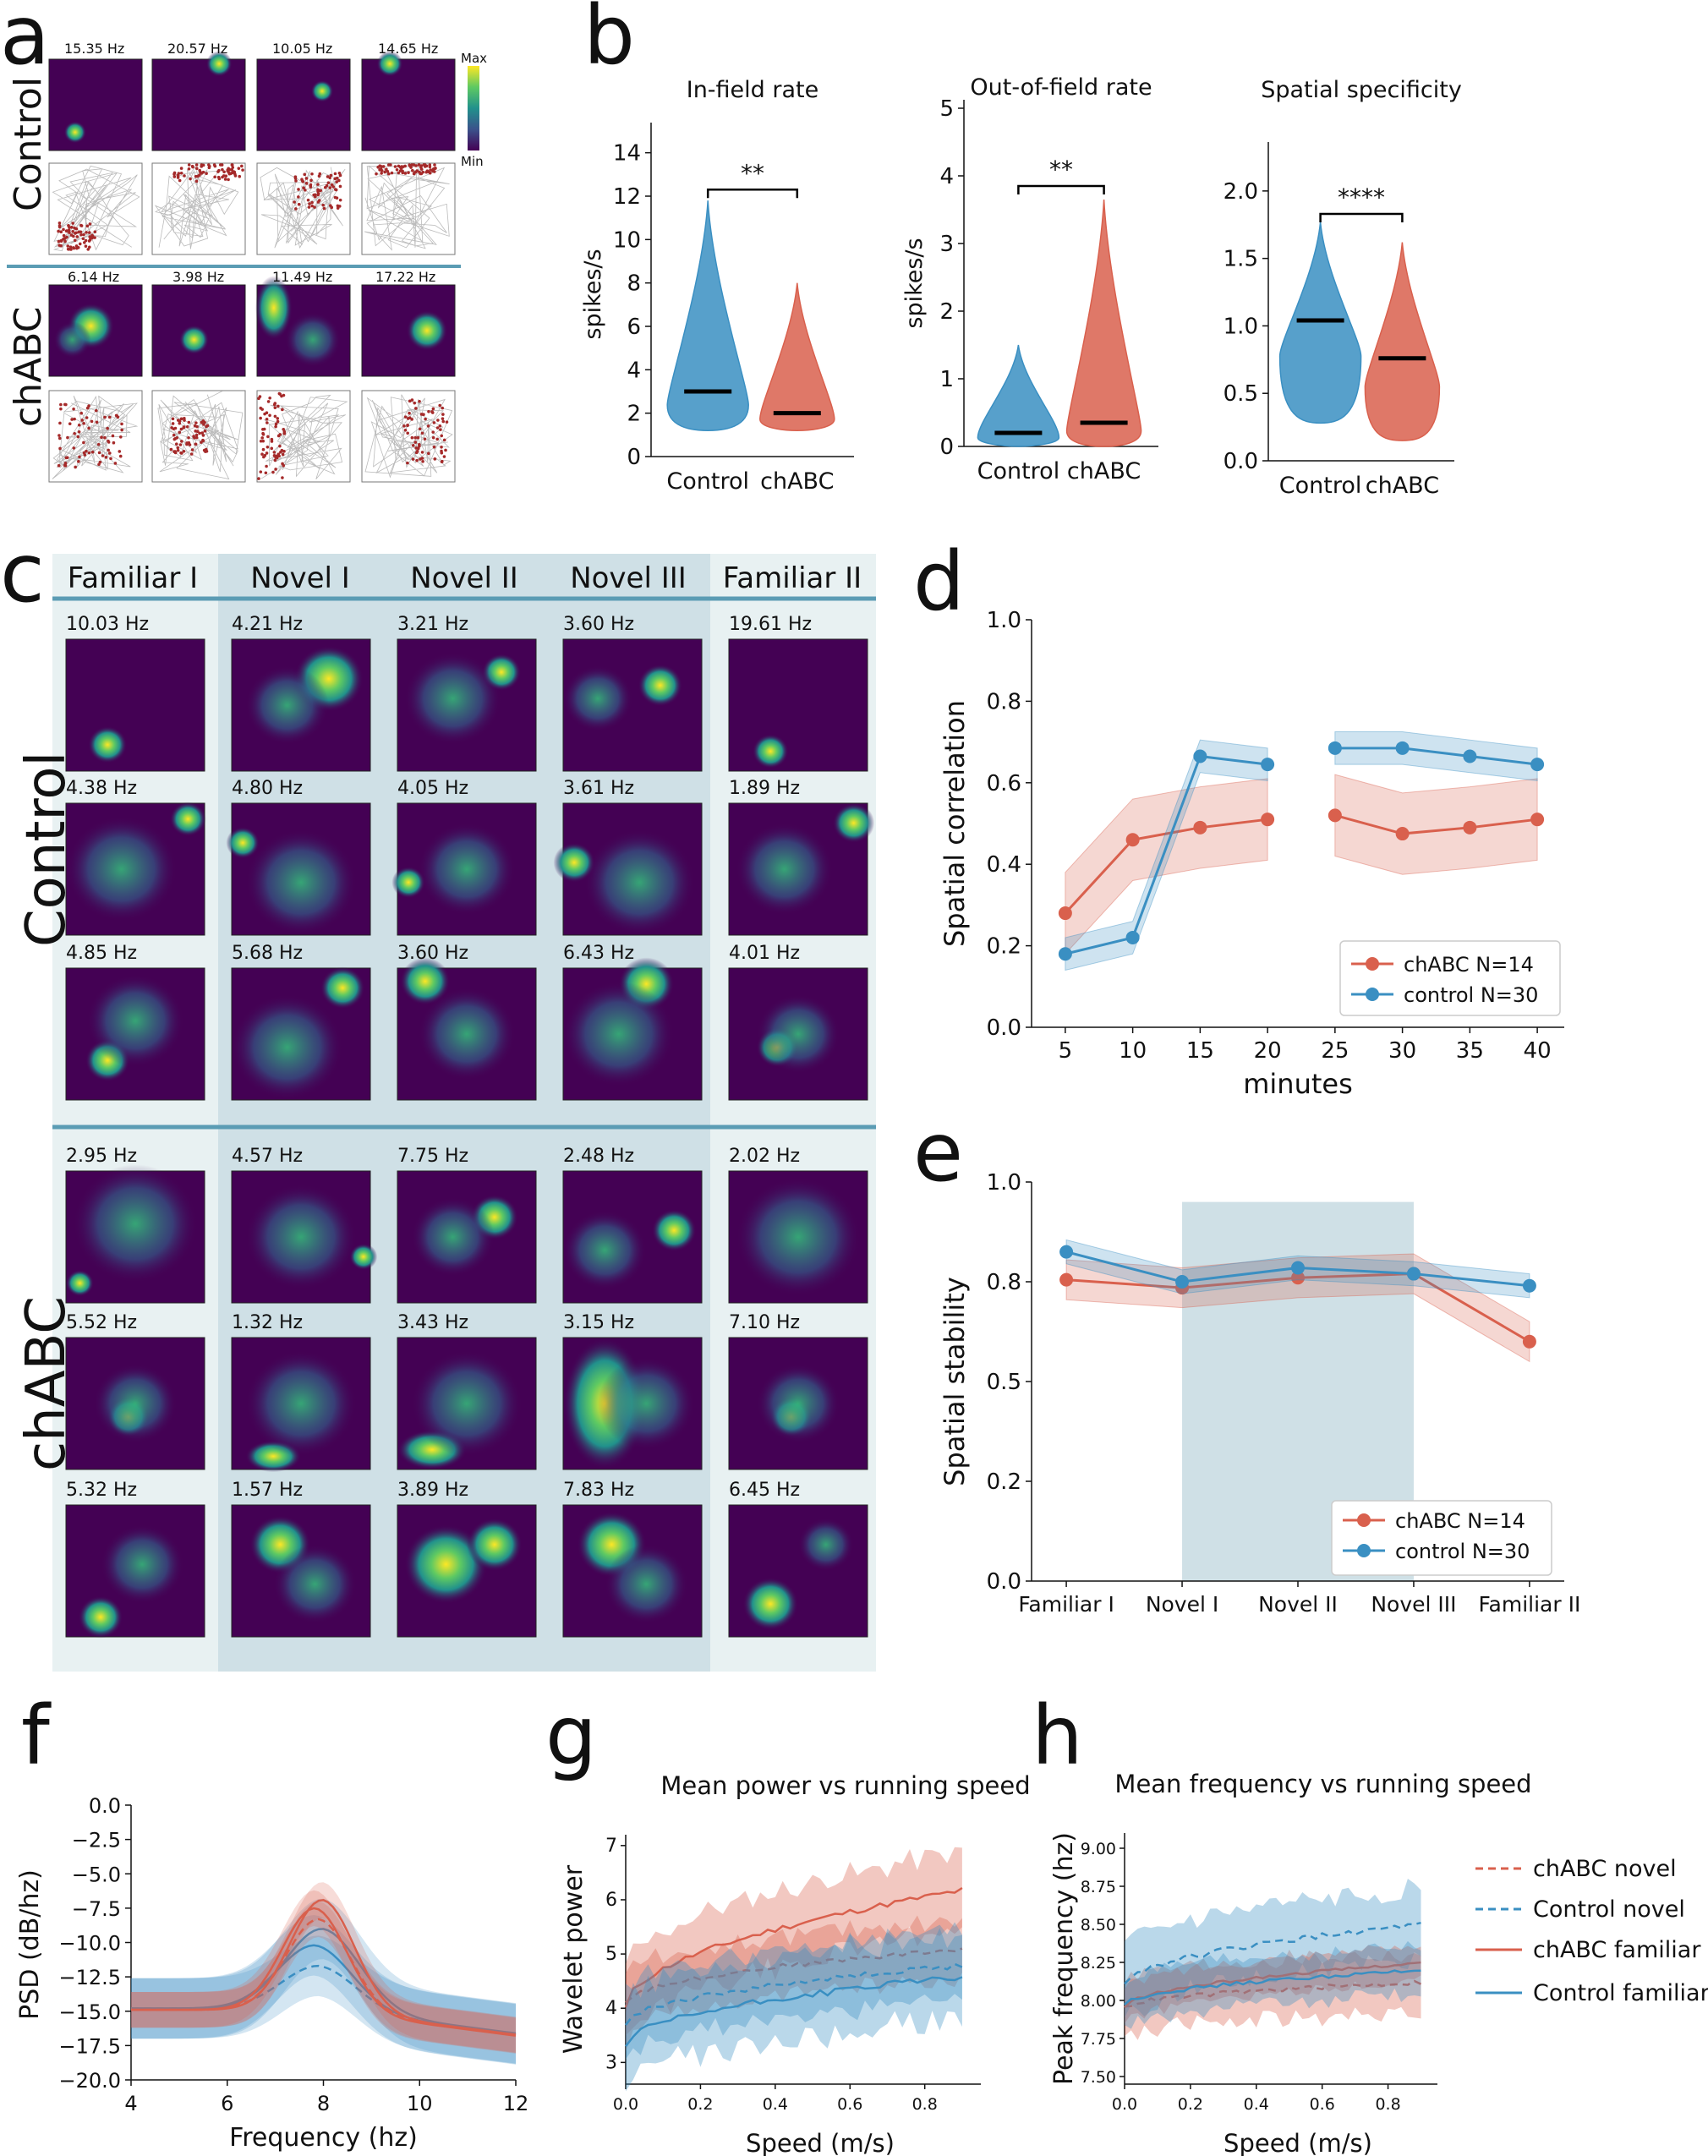  Describe the element at coordinates (611, 1954) in the screenshot. I see `y-tick-label: 5` at that location.